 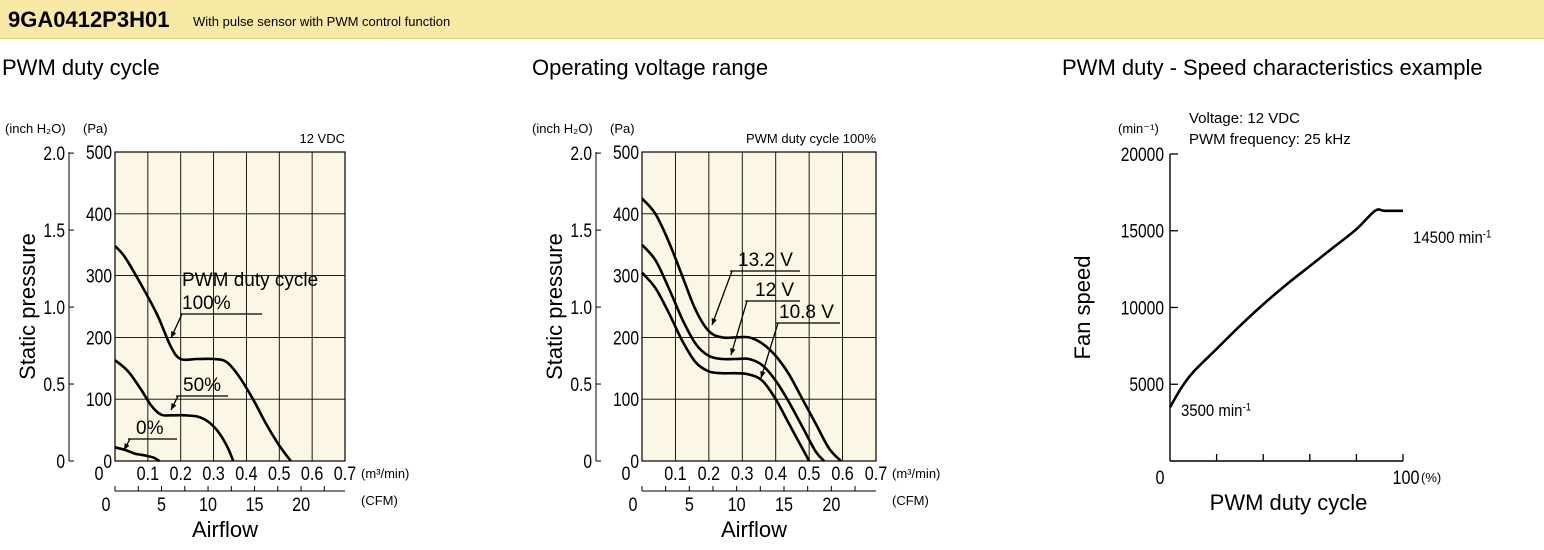 What do you see at coordinates (81, 67) in the screenshot?
I see `chart1-title: PWM duty cycle` at bounding box center [81, 67].